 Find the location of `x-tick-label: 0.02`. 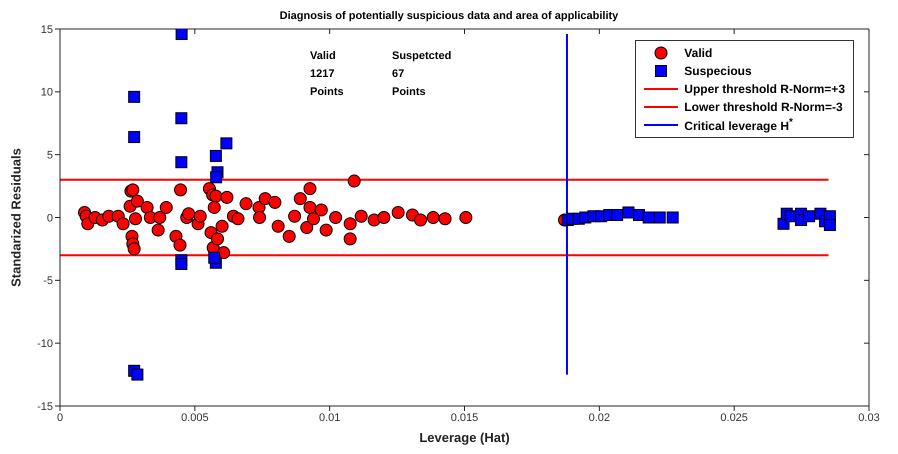

x-tick-label: 0.02 is located at coordinates (599, 418).